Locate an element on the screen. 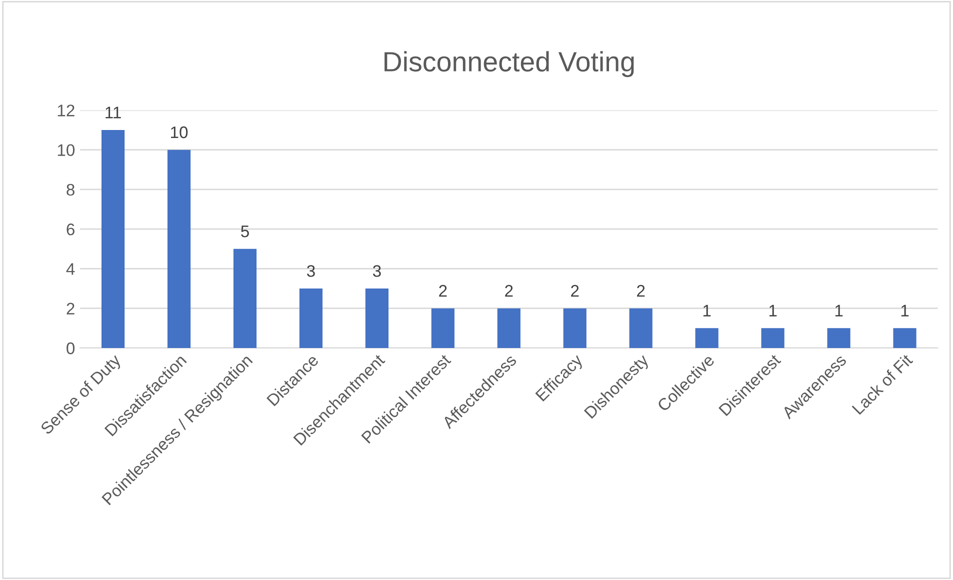 Image resolution: width=953 pixels, height=580 pixels. data-label: 11 is located at coordinates (113, 112).